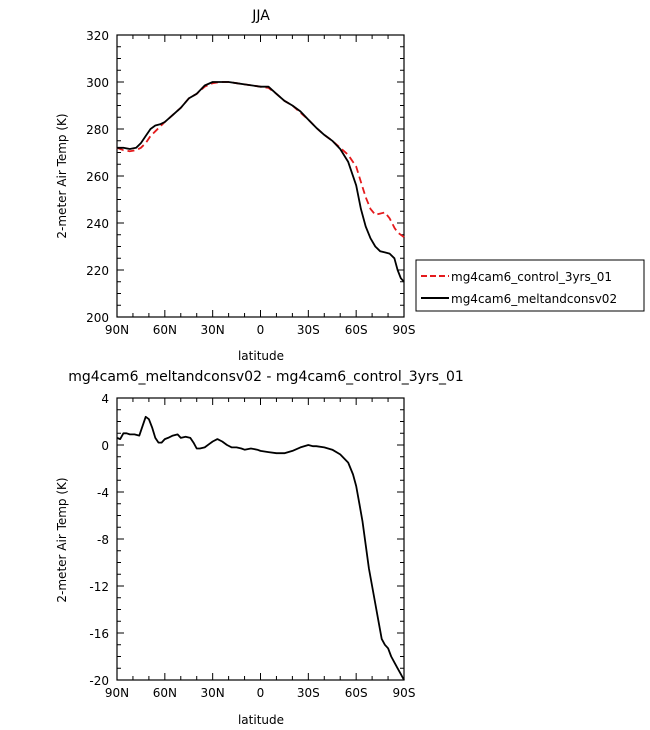  Describe the element at coordinates (213, 330) in the screenshot. I see `top-x-tick-label: 30N` at that location.